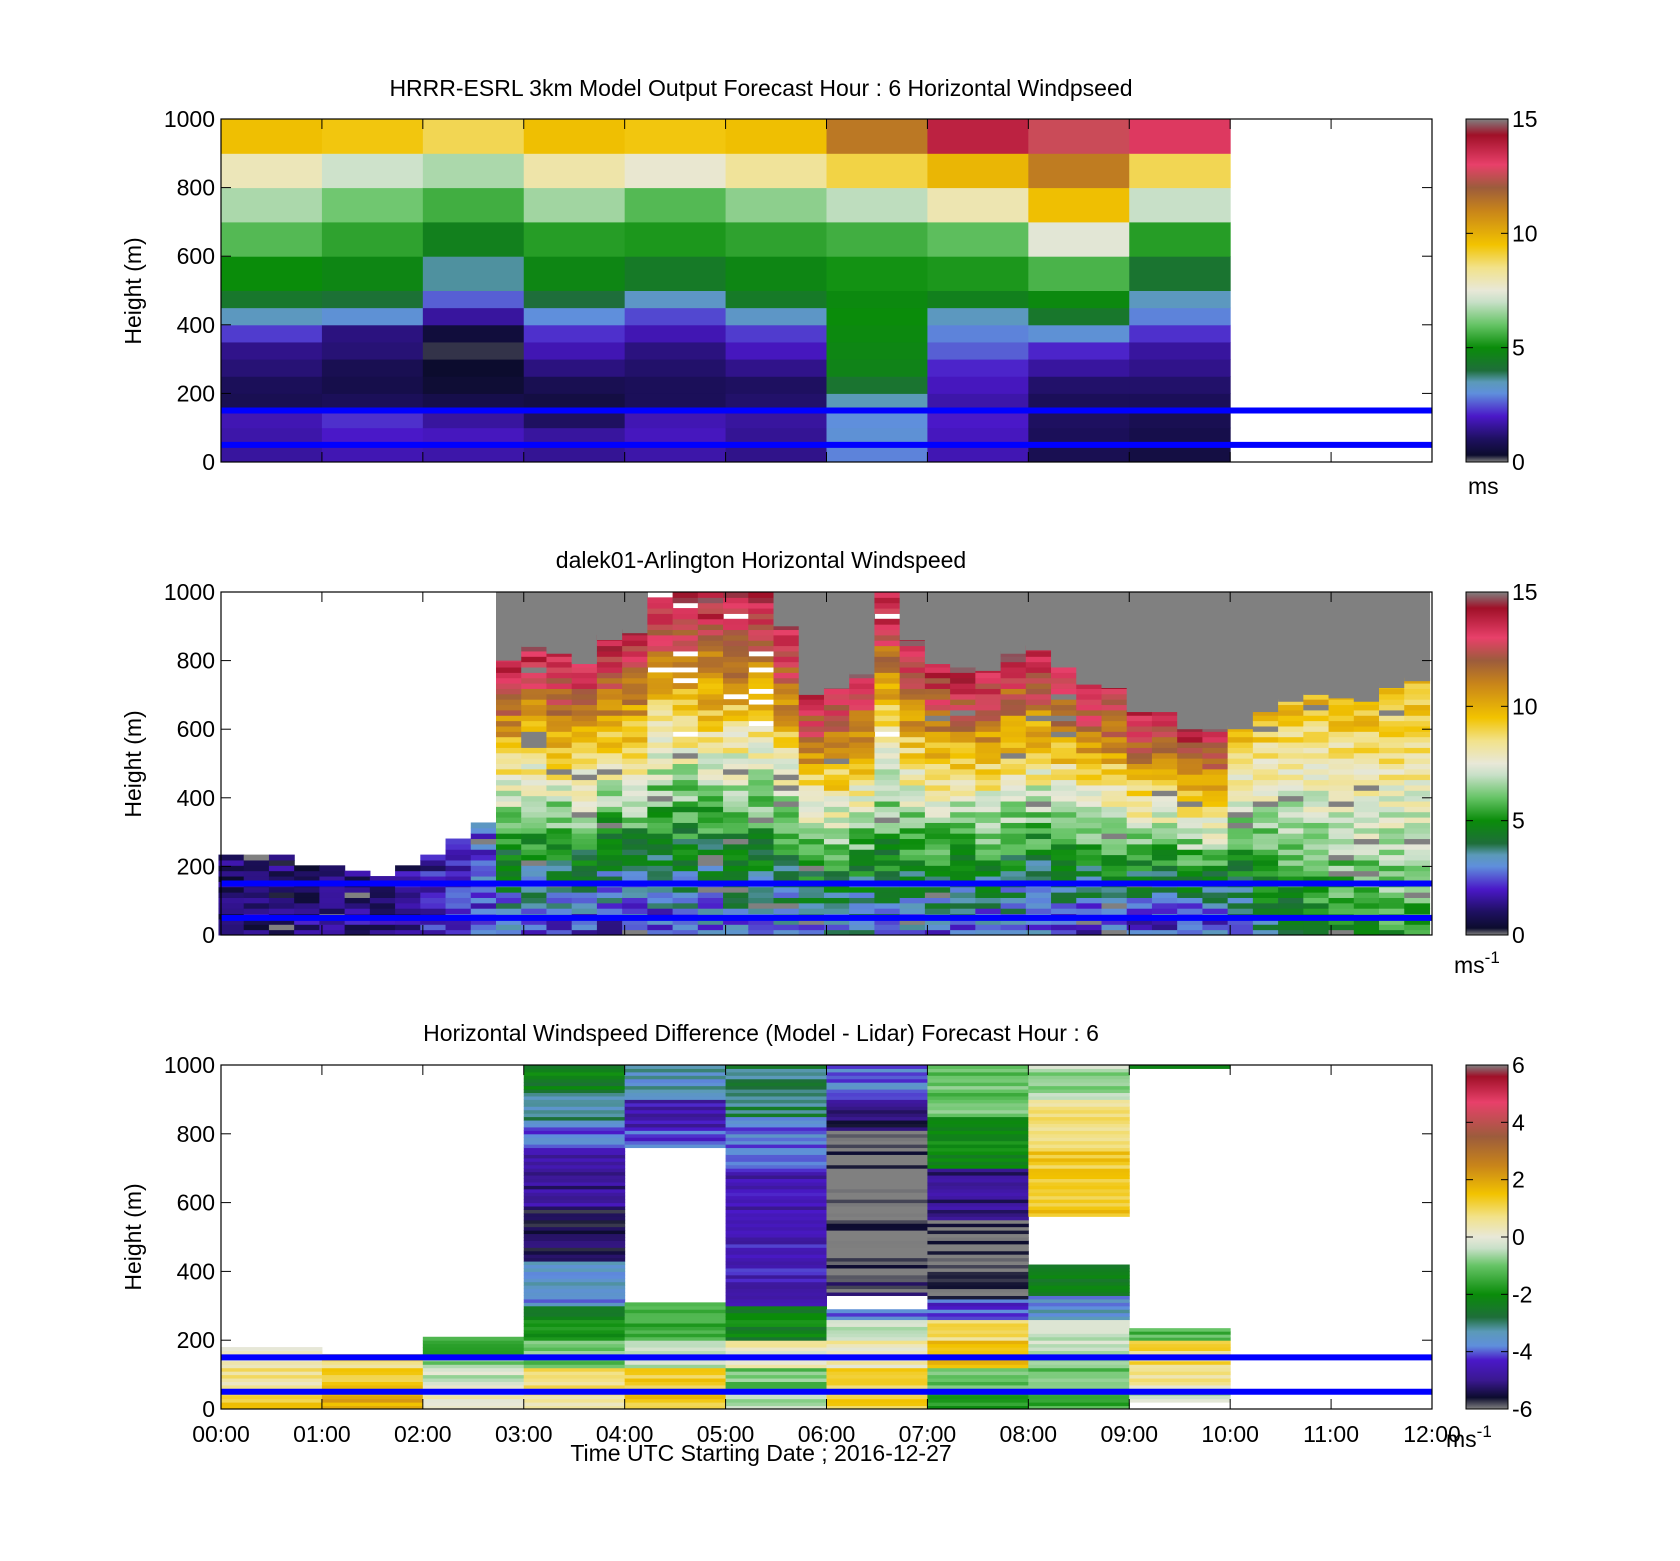  What do you see at coordinates (133, 1236) in the screenshot?
I see `panel-difference-ylabel: Height (m)` at bounding box center [133, 1236].